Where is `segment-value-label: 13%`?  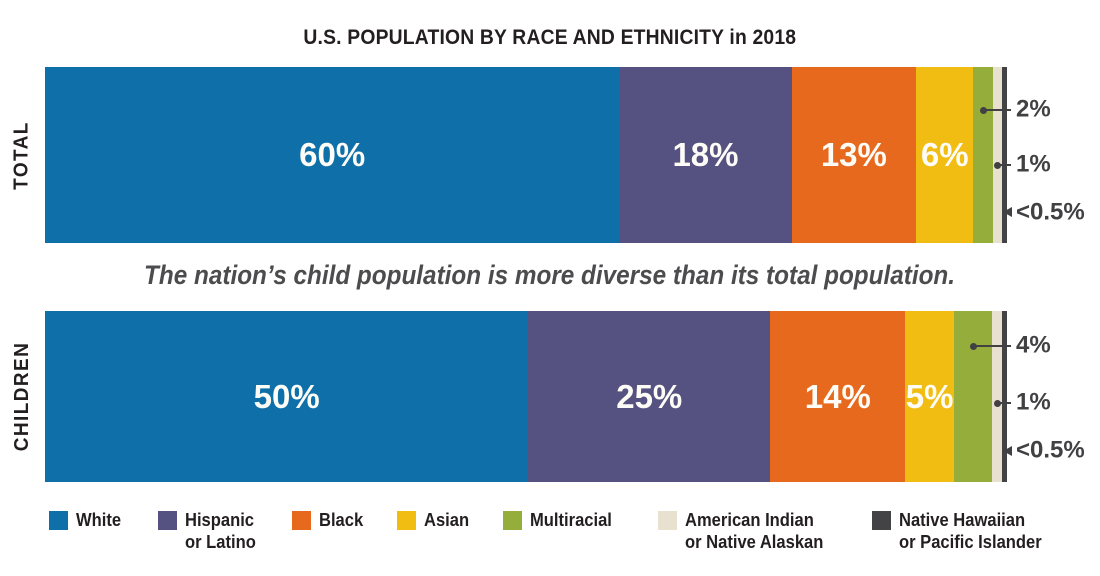 segment-value-label: 13% is located at coordinates (853, 154).